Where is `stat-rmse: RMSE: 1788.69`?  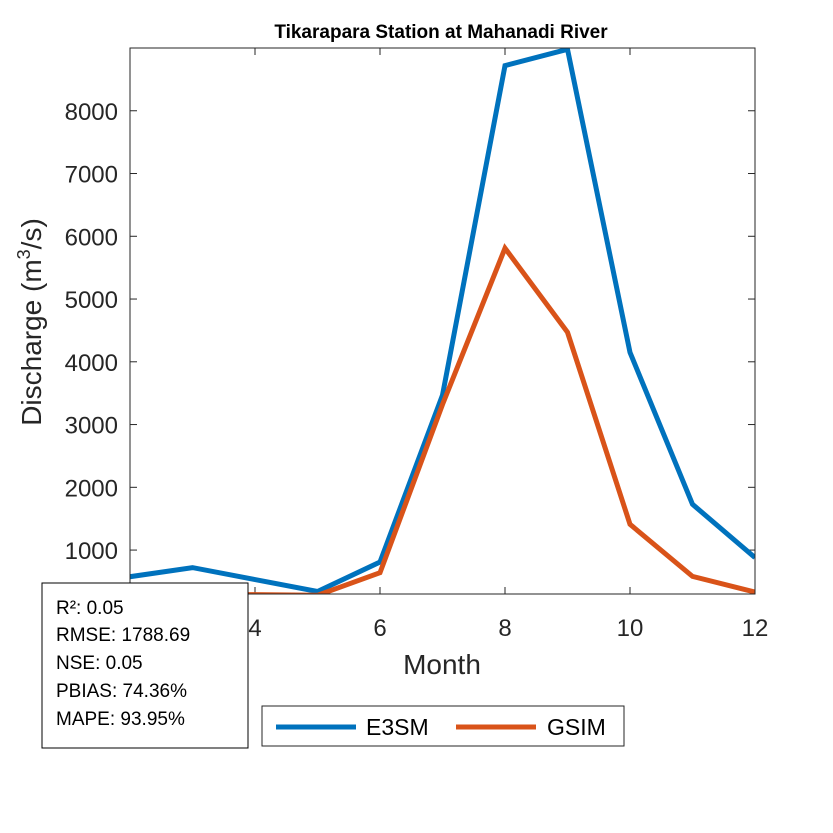
stat-rmse: RMSE: 1788.69 is located at coordinates (123, 635).